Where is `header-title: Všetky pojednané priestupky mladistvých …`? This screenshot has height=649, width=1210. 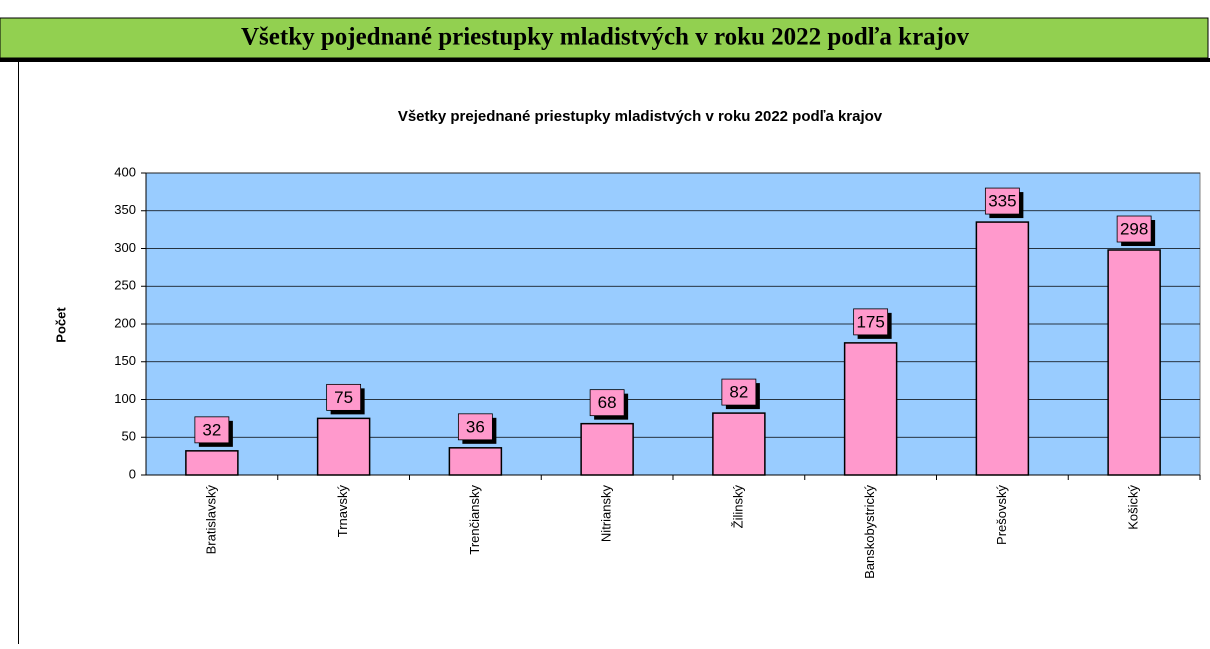 header-title: Všetky pojednané priestupky mladistvých … is located at coordinates (605, 37).